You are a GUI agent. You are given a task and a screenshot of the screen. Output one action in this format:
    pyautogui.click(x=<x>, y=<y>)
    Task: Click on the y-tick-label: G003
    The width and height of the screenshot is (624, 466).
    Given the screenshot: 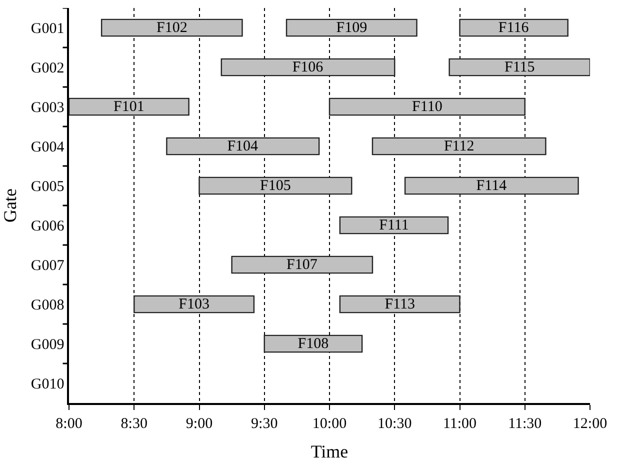 What is the action you would take?
    pyautogui.click(x=47, y=108)
    